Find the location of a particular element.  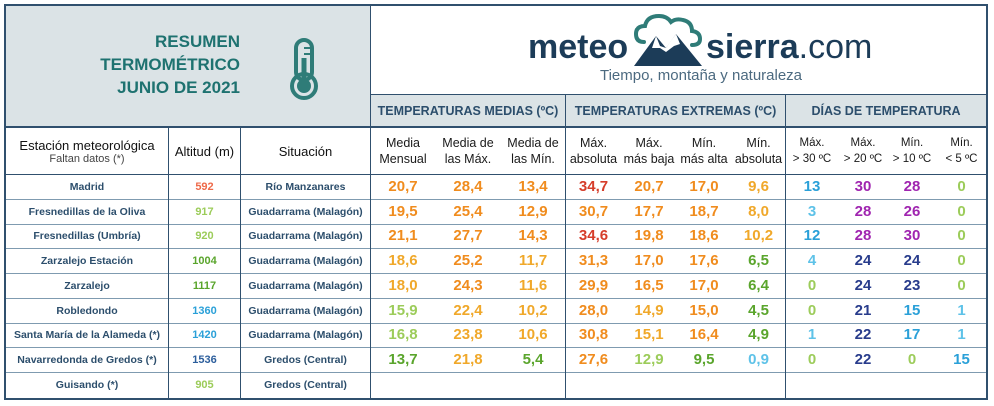

logo-domain-suffix: .com is located at coordinates (835, 47).